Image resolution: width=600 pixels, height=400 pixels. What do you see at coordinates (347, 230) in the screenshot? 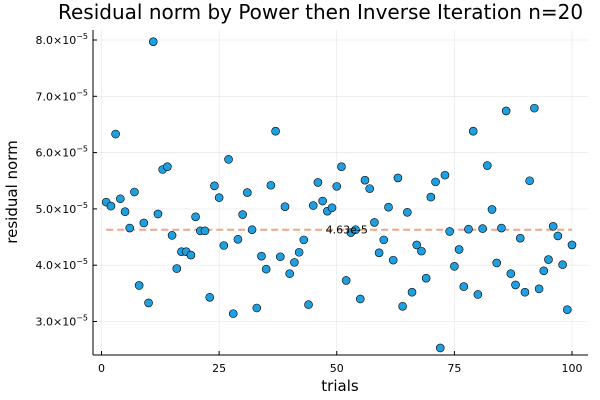
I see `mean-annotation: 4.63e-5` at bounding box center [347, 230].